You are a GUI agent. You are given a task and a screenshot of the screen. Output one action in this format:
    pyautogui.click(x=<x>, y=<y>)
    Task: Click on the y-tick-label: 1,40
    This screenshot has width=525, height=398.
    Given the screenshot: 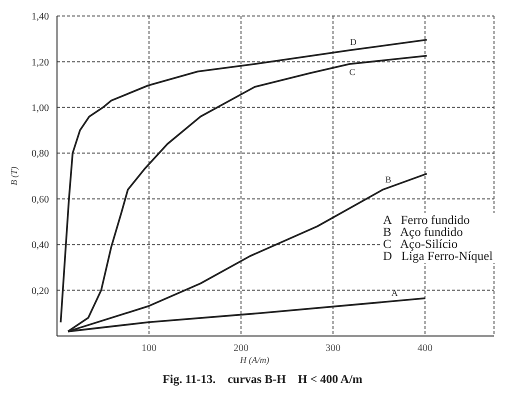 What is the action you would take?
    pyautogui.click(x=40, y=17)
    